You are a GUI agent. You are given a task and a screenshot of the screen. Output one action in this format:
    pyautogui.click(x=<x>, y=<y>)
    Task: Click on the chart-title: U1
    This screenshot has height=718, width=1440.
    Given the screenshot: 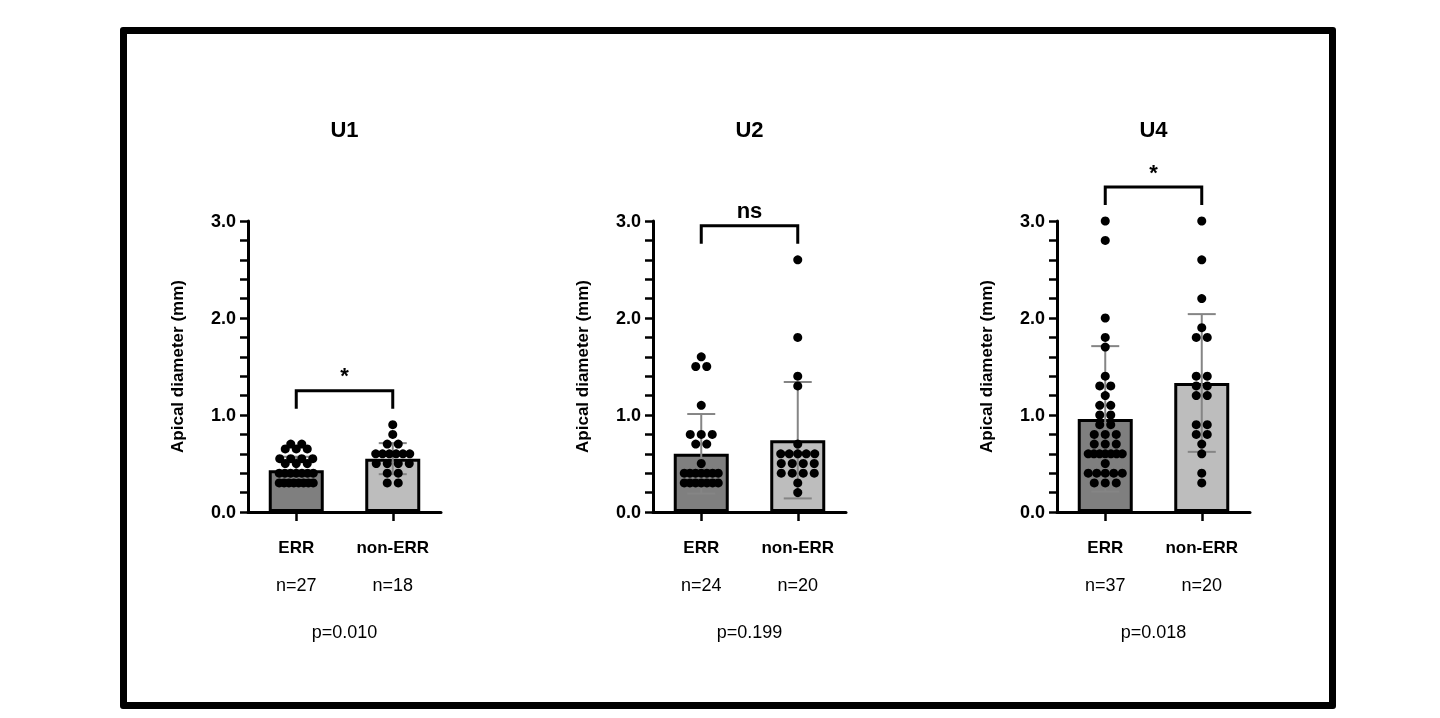 What is the action you would take?
    pyautogui.click(x=344, y=129)
    